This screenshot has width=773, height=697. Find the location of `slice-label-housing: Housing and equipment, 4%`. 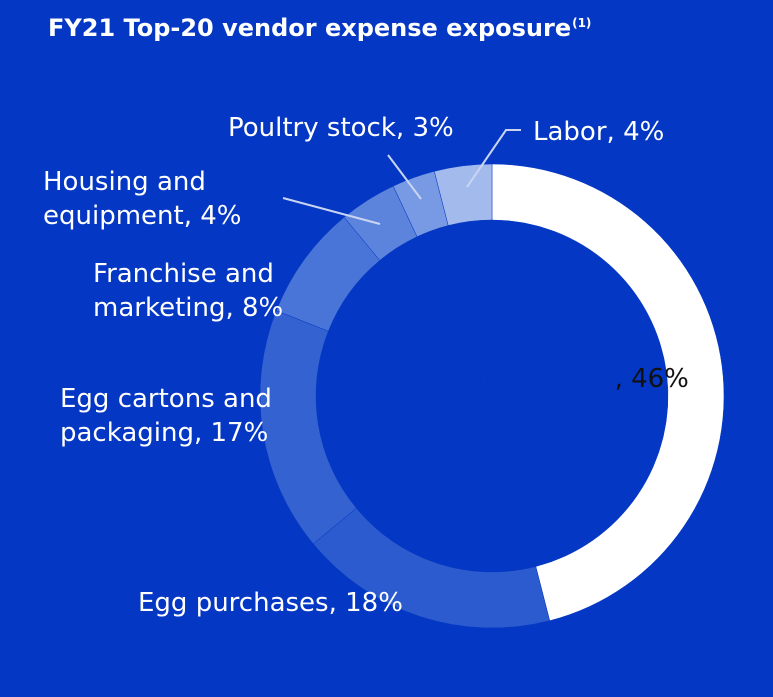

slice-label-housing: Housing and equipment, 4% is located at coordinates (142, 199).